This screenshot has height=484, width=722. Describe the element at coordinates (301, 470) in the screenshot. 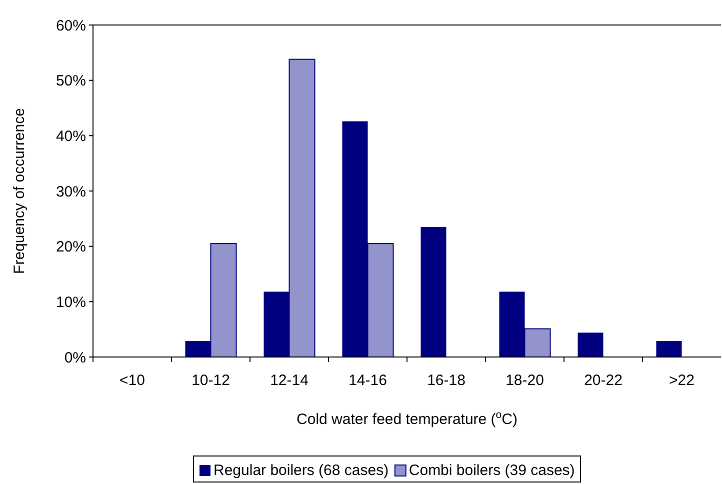

I see `legend-label: Regular boilers (68 cases)` at that location.